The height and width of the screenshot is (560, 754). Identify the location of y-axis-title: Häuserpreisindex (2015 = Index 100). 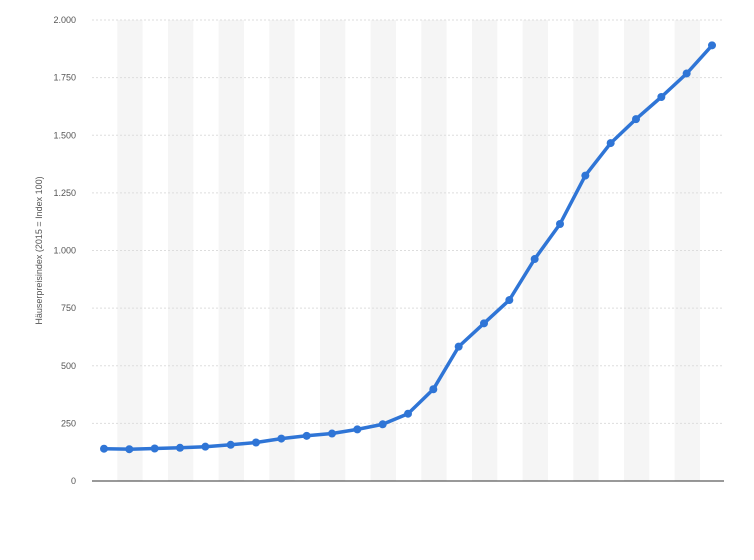
(39, 250).